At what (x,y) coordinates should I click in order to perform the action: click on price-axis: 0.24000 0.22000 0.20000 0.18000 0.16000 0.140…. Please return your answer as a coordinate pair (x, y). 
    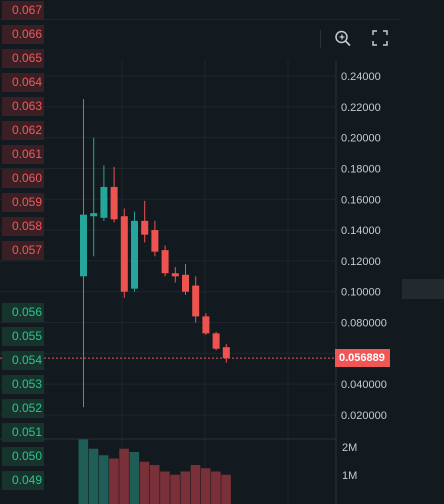
    Looking at the image, I should click on (364, 246).